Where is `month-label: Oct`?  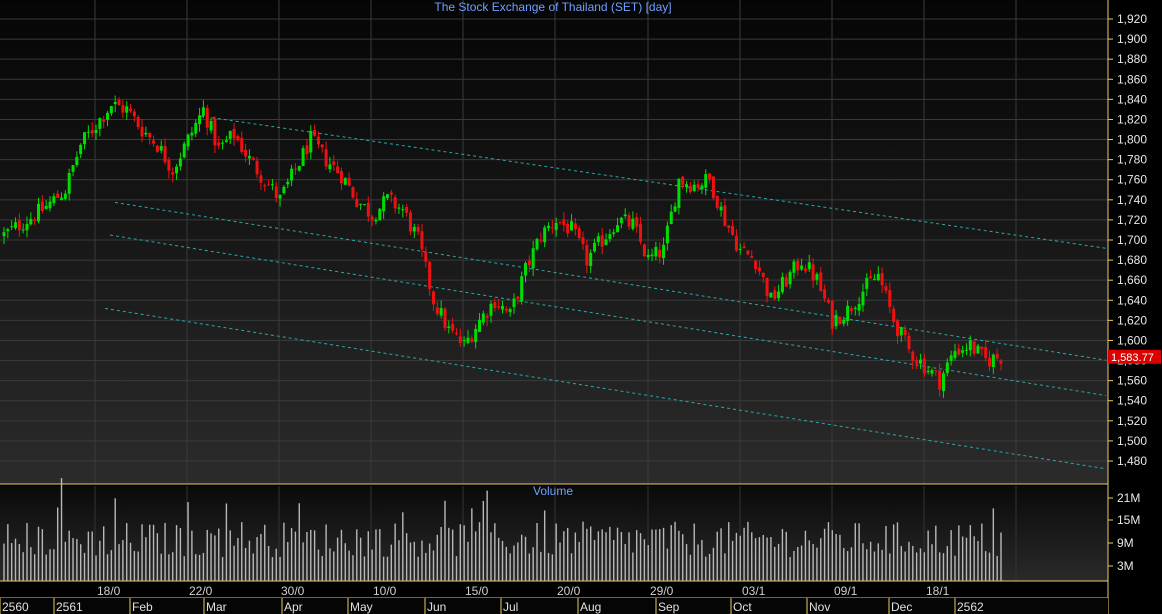
month-label: Oct is located at coordinates (742, 607).